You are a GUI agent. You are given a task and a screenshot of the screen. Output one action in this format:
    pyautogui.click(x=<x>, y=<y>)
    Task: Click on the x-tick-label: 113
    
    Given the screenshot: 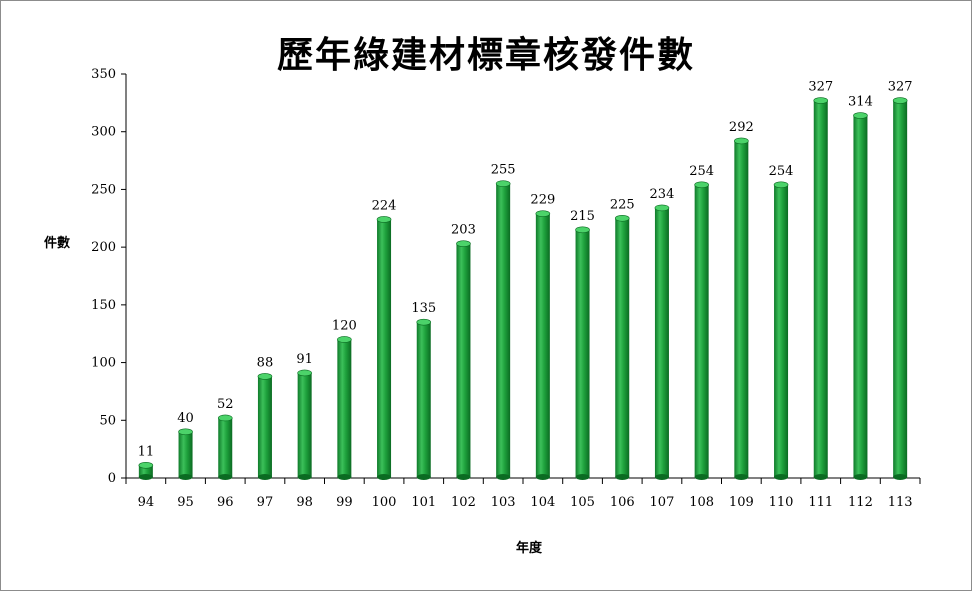 What is the action you would take?
    pyautogui.click(x=900, y=502)
    